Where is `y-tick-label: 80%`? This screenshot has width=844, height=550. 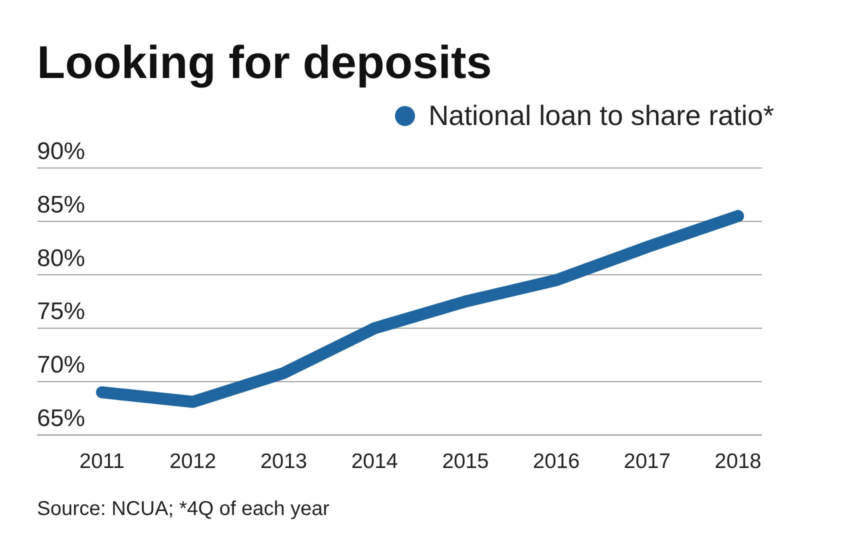
y-tick-label: 80% is located at coordinates (61, 258).